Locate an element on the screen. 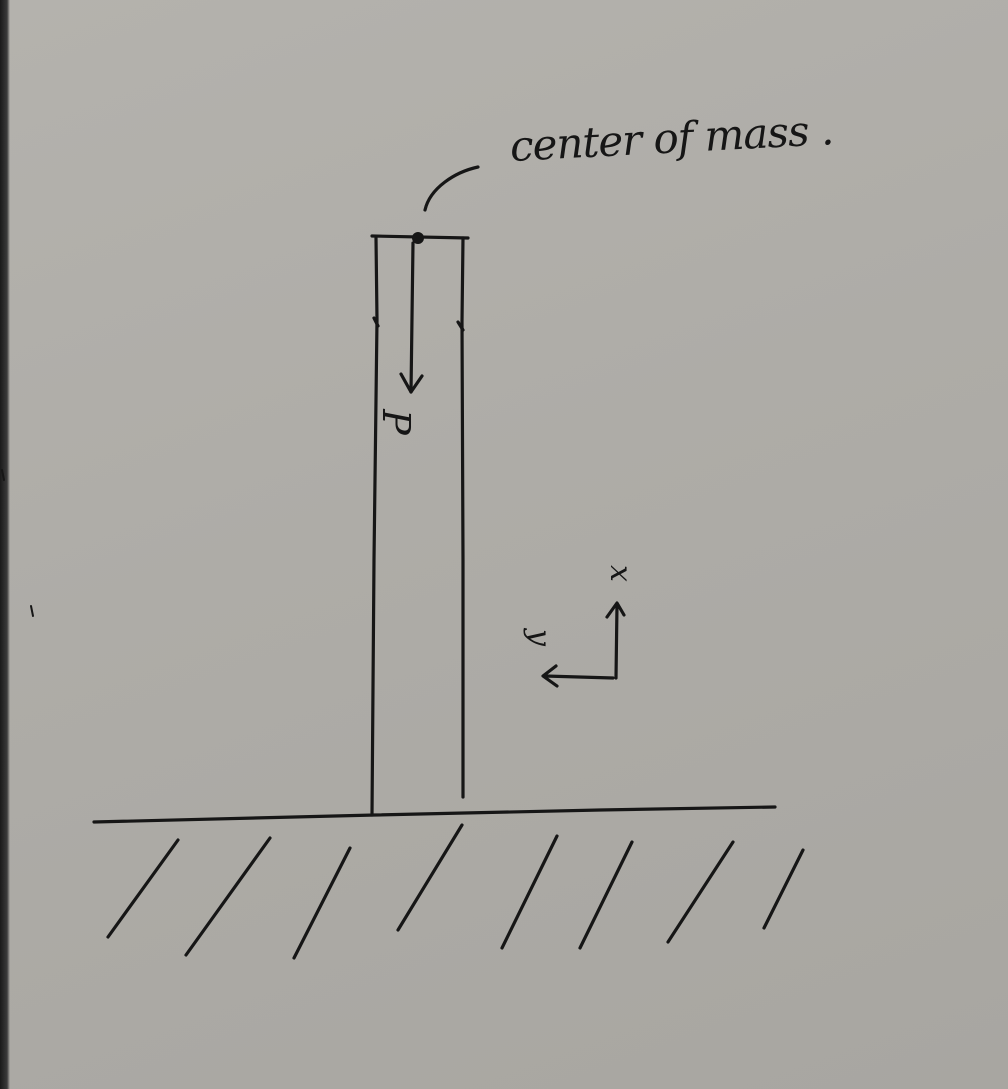 This screenshot has height=1089, width=1008. column-notch-left is located at coordinates (376, 322).